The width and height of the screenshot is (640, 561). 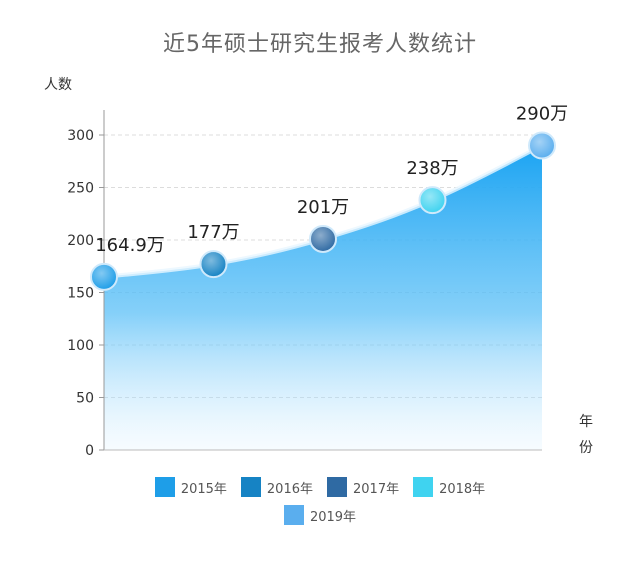 What do you see at coordinates (80, 294) in the screenshot?
I see `y-tick-label: 150` at bounding box center [80, 294].